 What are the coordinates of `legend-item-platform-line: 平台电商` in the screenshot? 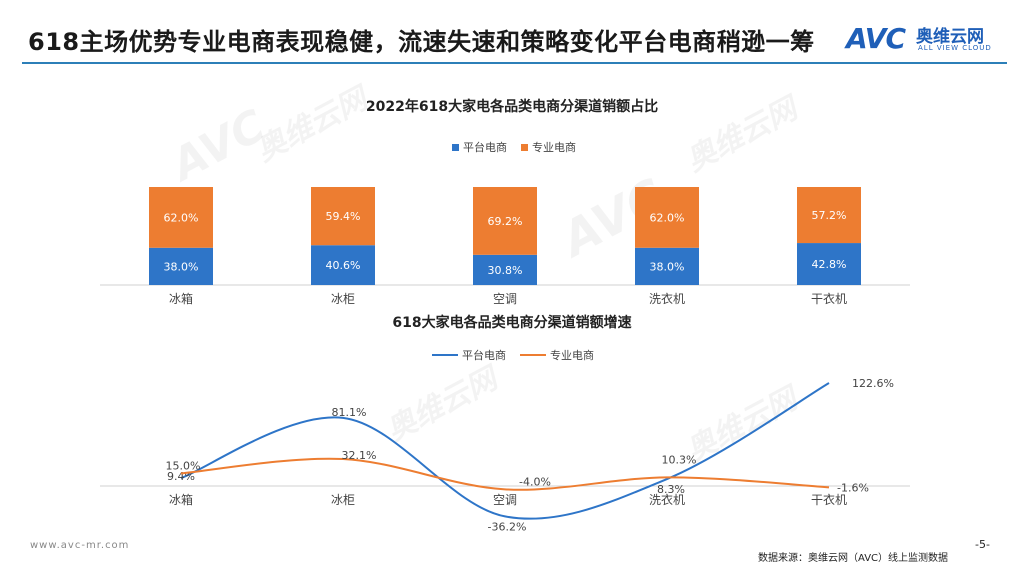 It's located at (469, 355).